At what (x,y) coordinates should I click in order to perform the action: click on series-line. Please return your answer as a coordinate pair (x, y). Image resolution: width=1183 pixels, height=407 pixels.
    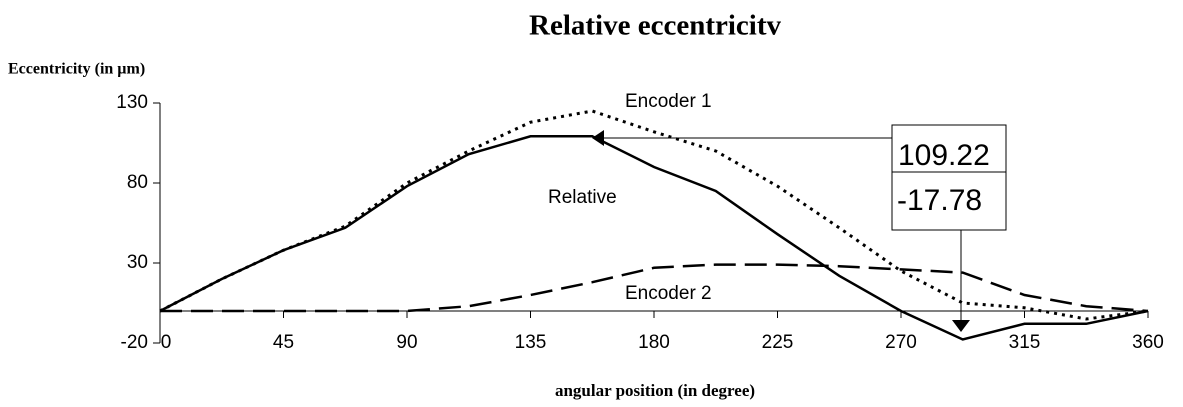
    Looking at the image, I should click on (654, 288).